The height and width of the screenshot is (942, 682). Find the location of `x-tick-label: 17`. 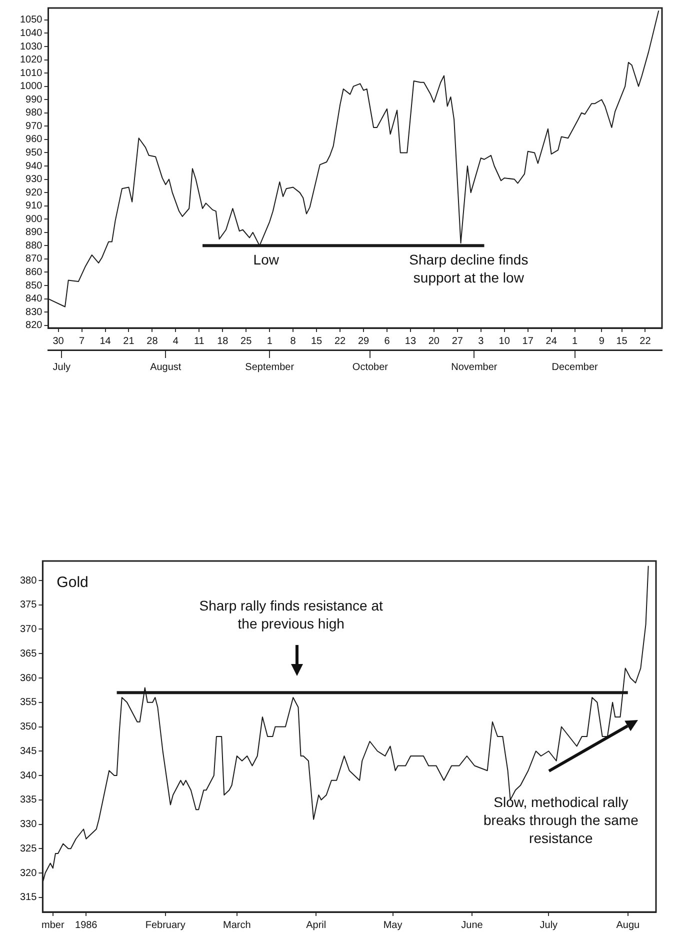

x-tick-label: 17 is located at coordinates (528, 341).